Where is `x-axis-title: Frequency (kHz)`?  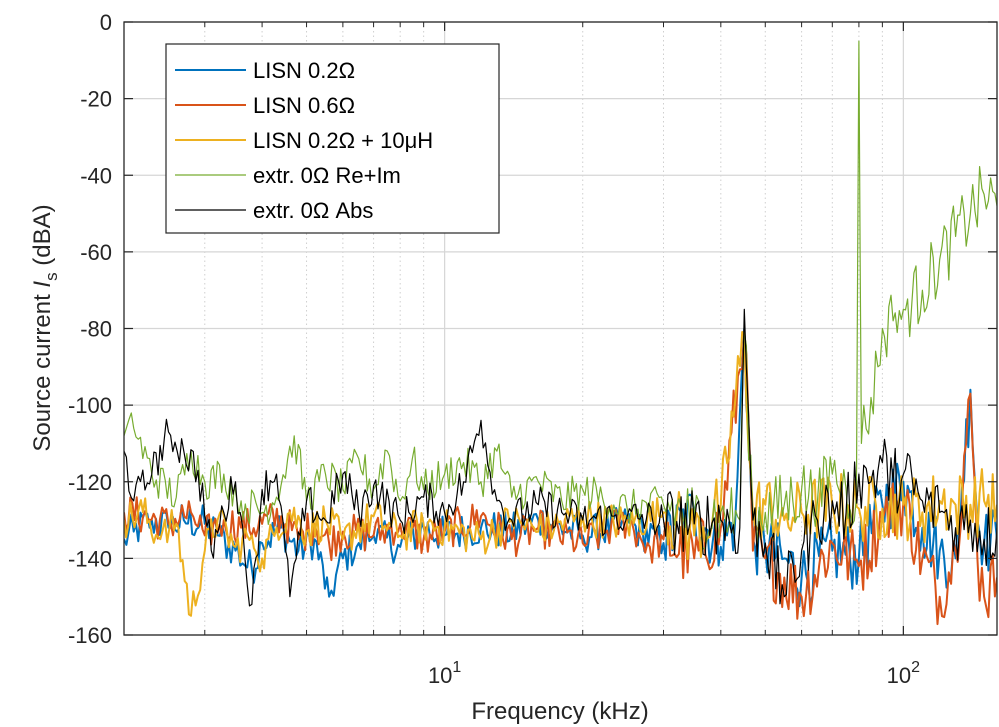 x-axis-title: Frequency (kHz) is located at coordinates (559, 711).